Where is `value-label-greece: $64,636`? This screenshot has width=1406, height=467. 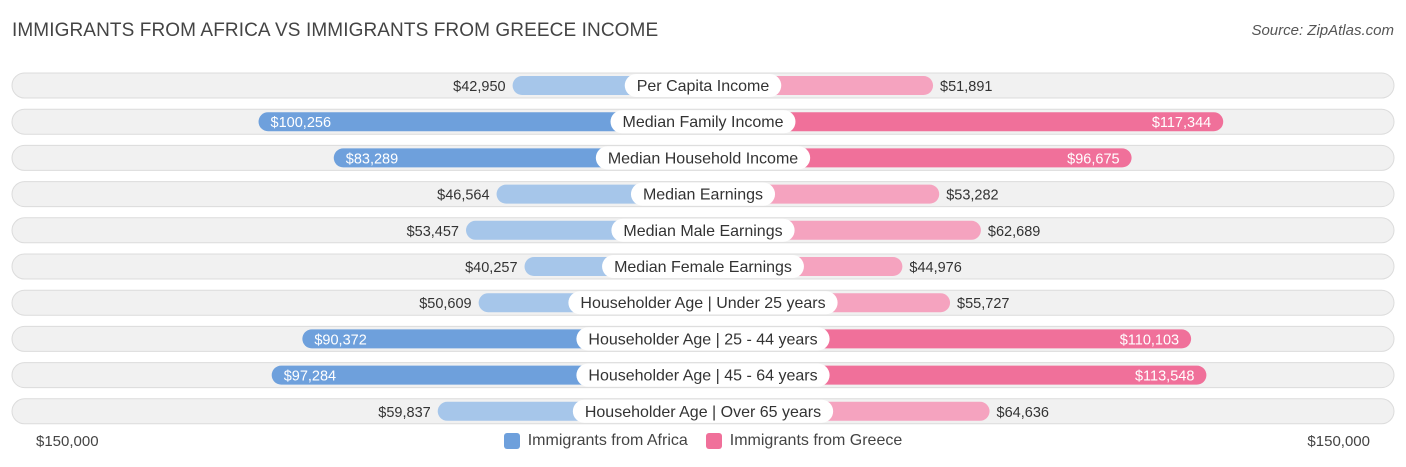 value-label-greece: $64,636 is located at coordinates (1023, 413).